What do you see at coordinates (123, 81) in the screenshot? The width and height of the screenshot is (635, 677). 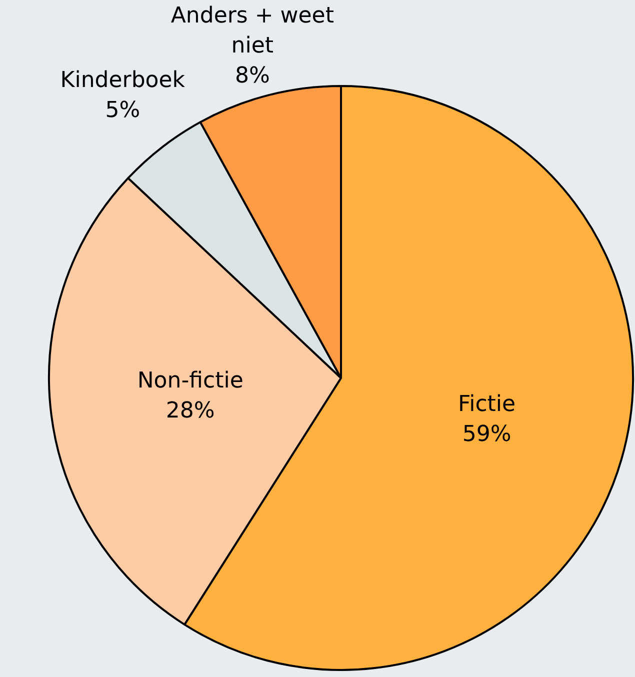 I see `slice-label: Kinderboek` at bounding box center [123, 81].